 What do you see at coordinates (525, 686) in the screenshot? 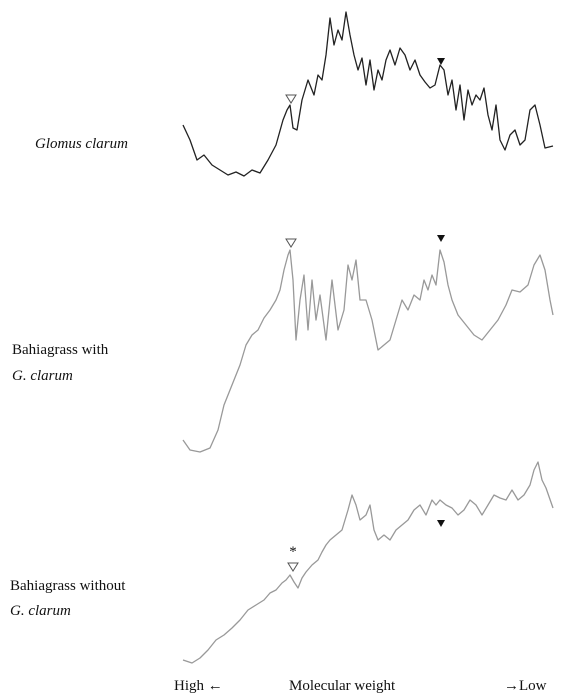
I see `axis-low: →Low` at bounding box center [525, 686].